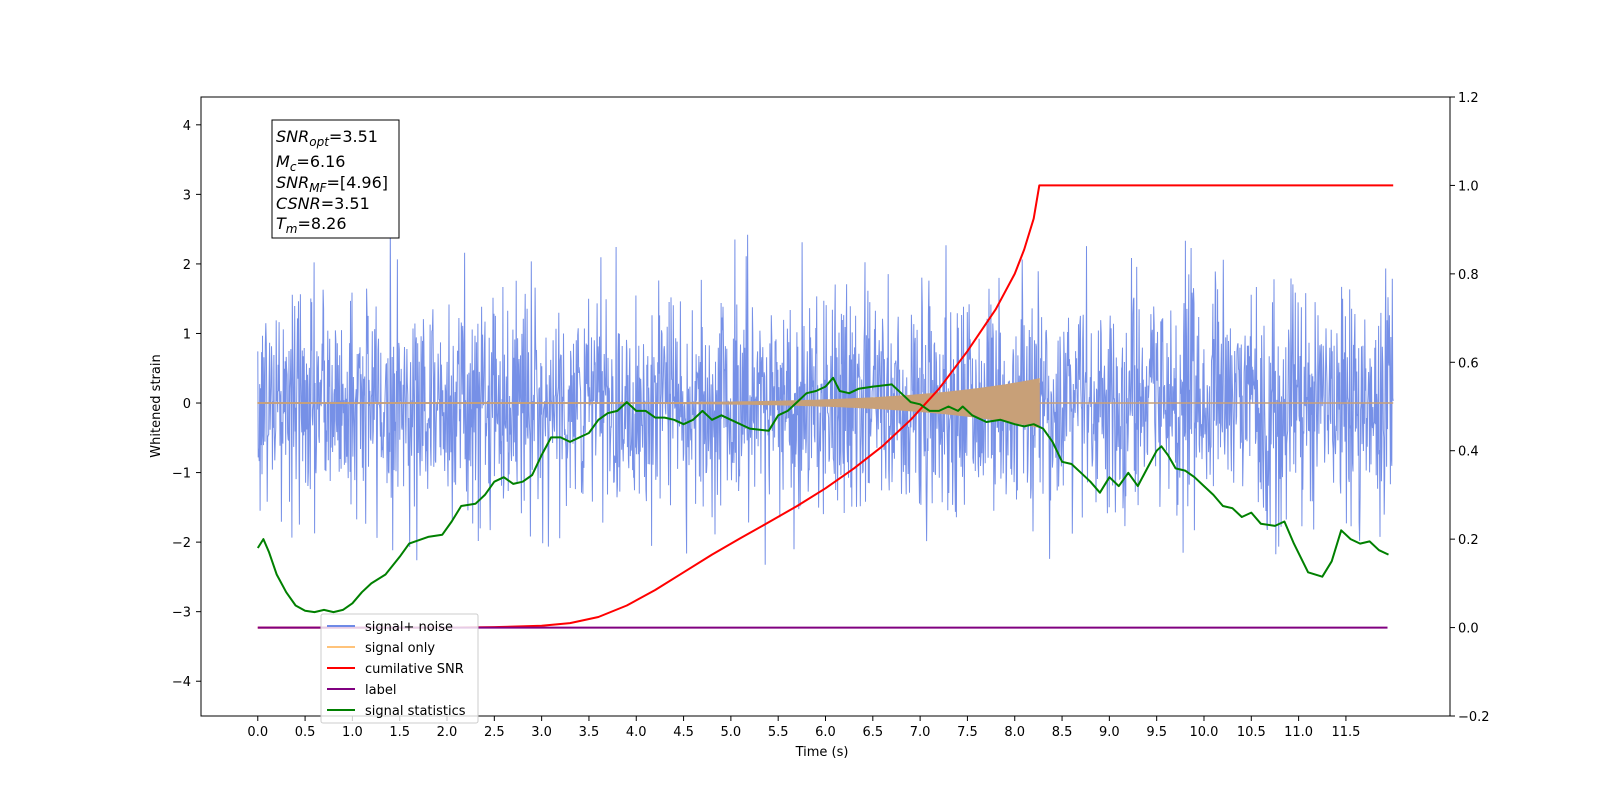 The width and height of the screenshot is (1600, 800). I want to click on x-tick-label: 2.0, so click(447, 732).